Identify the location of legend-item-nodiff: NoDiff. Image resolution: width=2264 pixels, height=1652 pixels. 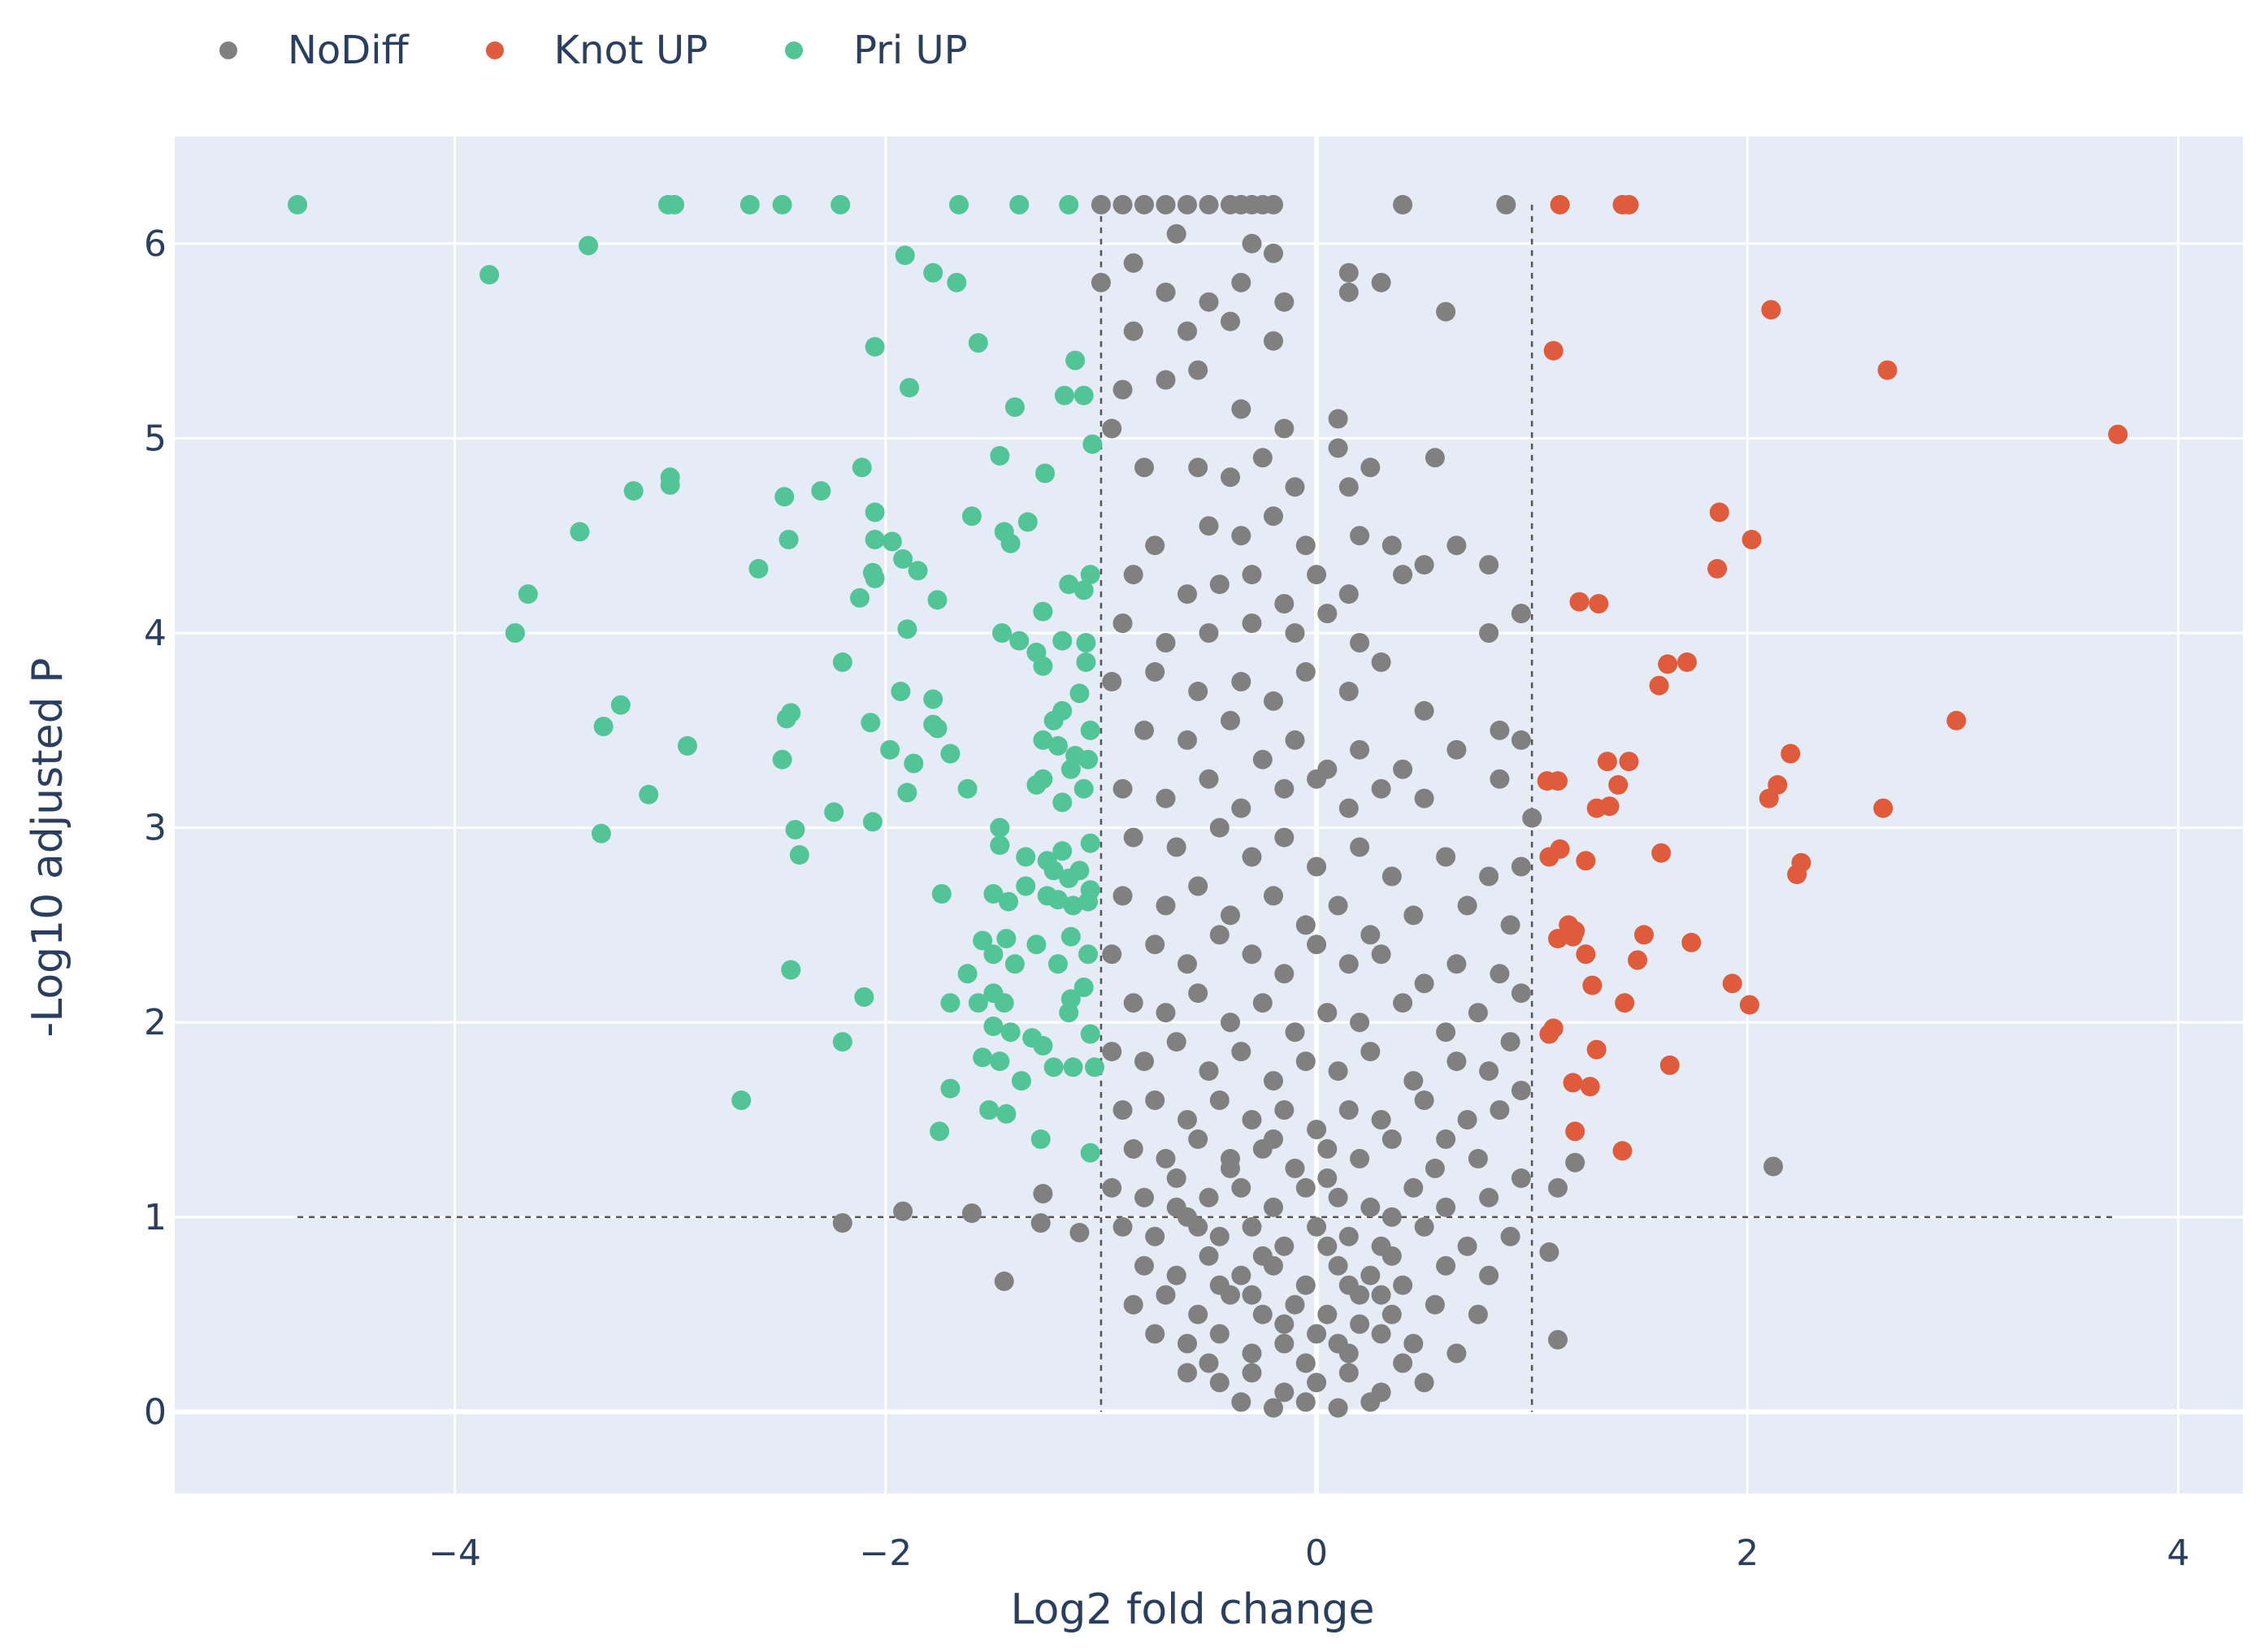
(314, 51).